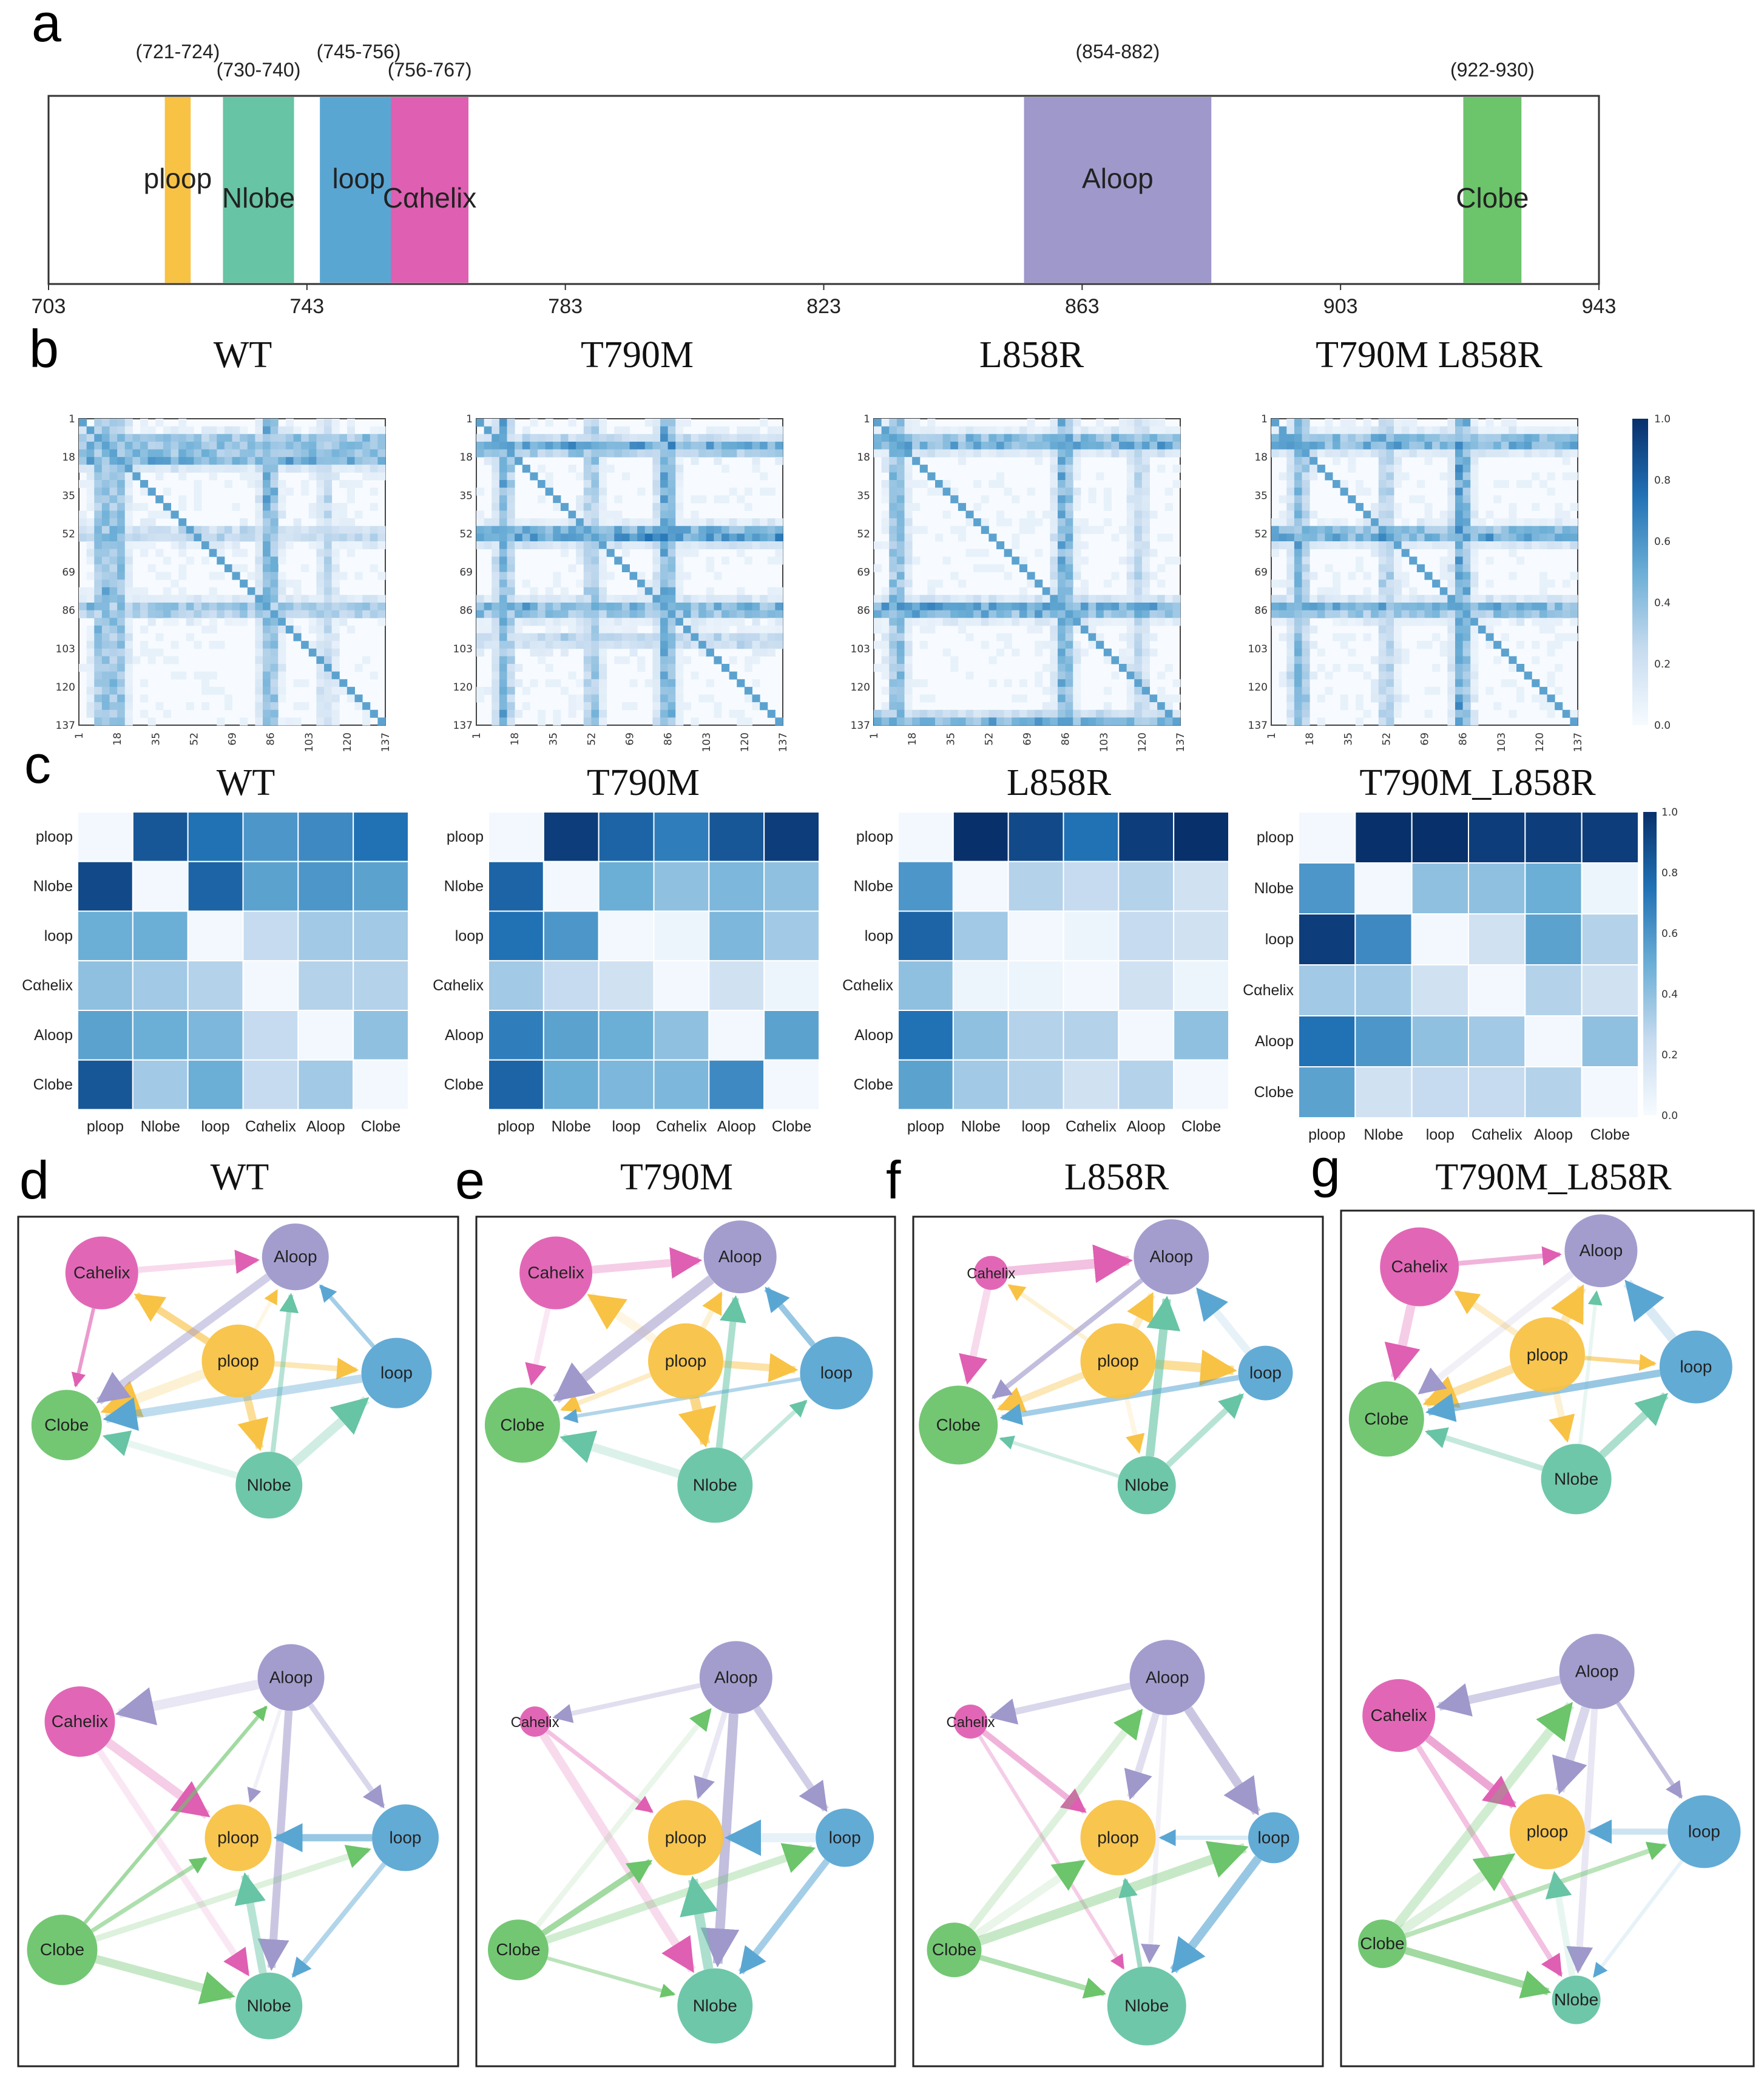 Image resolution: width=1764 pixels, height=2079 pixels. Describe the element at coordinates (837, 1373) in the screenshot. I see `network-node-loop` at that location.